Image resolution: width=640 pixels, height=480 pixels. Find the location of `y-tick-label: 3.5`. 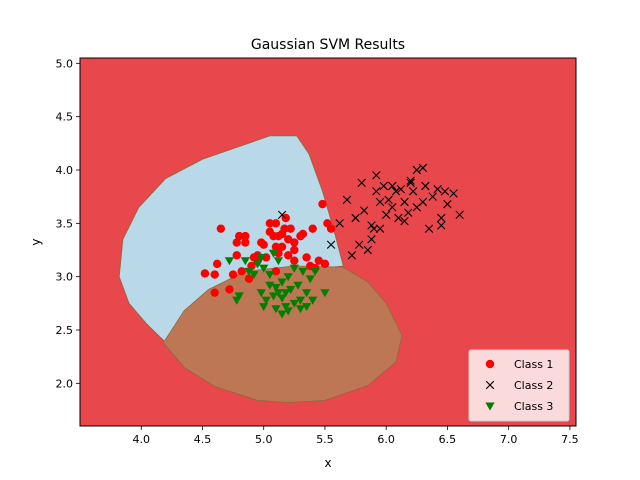

y-tick-label: 3.5 is located at coordinates (65, 223).